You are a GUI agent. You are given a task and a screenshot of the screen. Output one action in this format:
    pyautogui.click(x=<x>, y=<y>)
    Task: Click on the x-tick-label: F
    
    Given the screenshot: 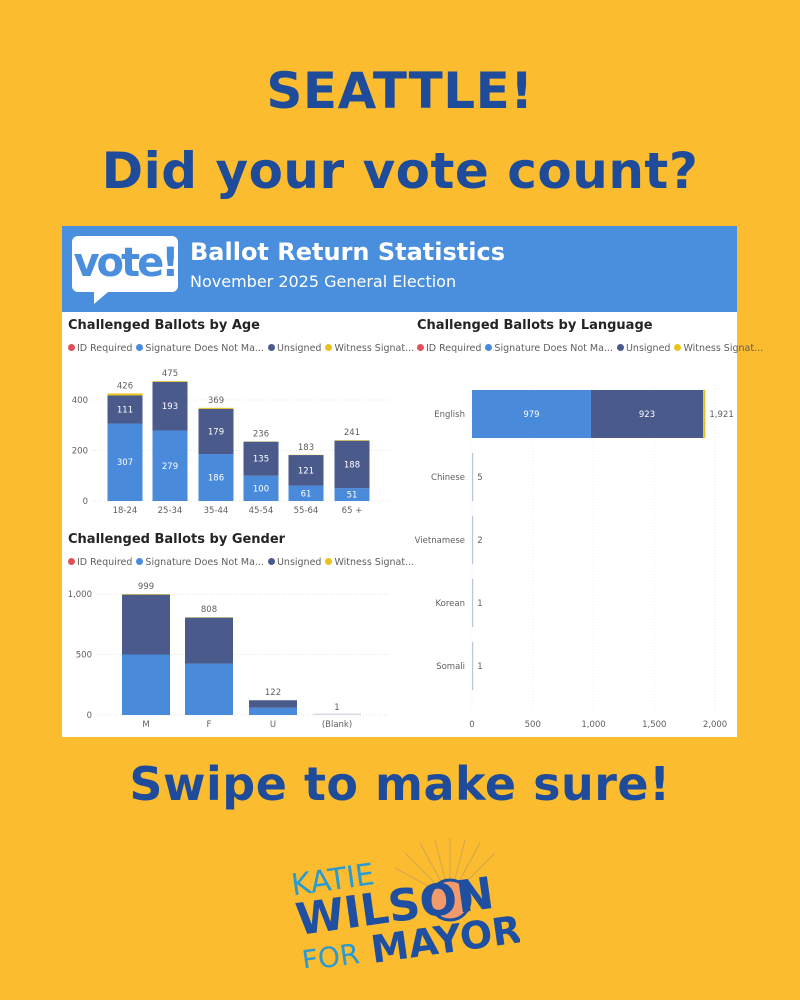 What is the action you would take?
    pyautogui.click(x=209, y=725)
    